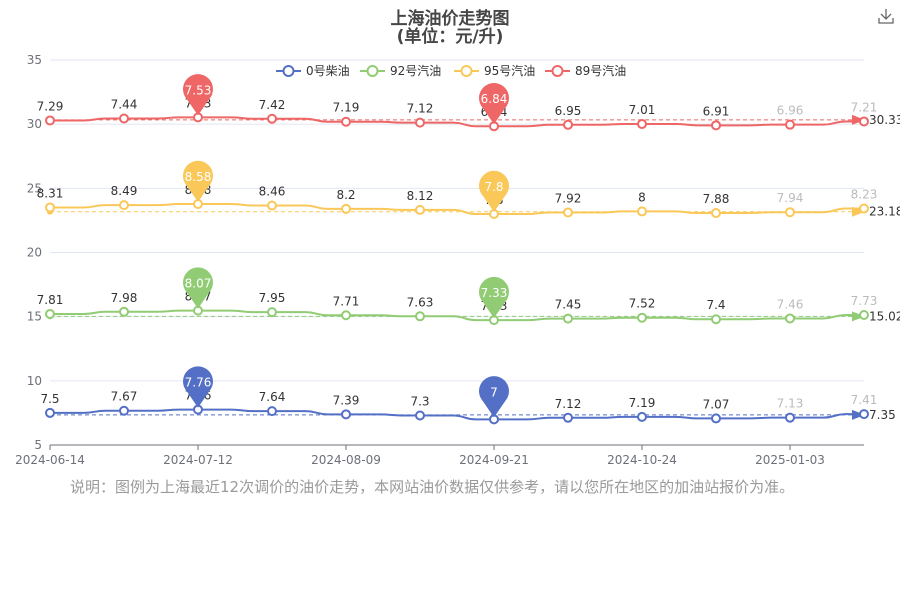 The height and width of the screenshot is (600, 900). I want to click on data-label: 7.19, so click(642, 403).